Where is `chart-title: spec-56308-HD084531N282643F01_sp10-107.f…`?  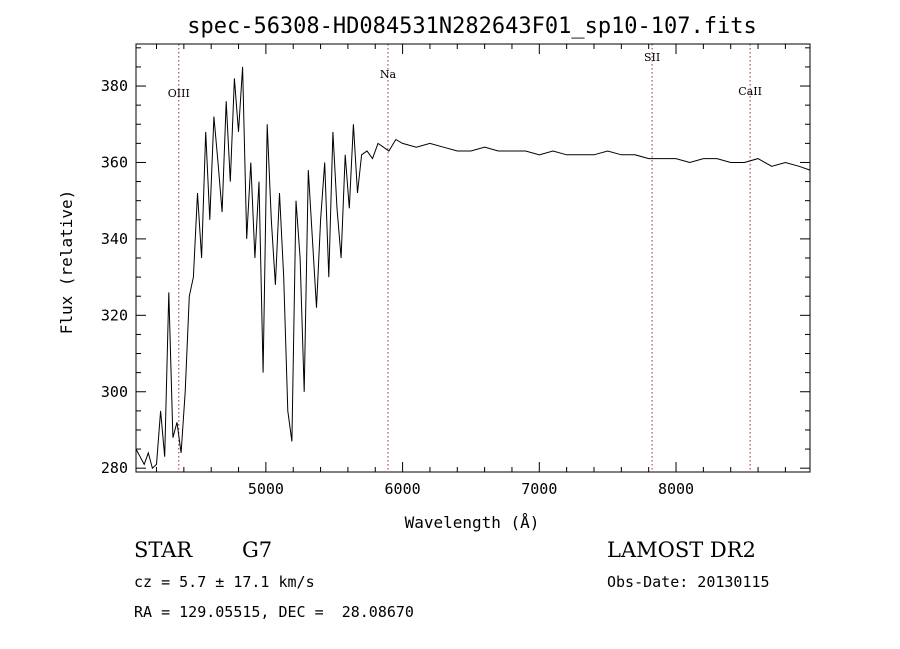
chart-title: spec-56308-HD084531N282643F01_sp10-107.f… is located at coordinates (472, 26).